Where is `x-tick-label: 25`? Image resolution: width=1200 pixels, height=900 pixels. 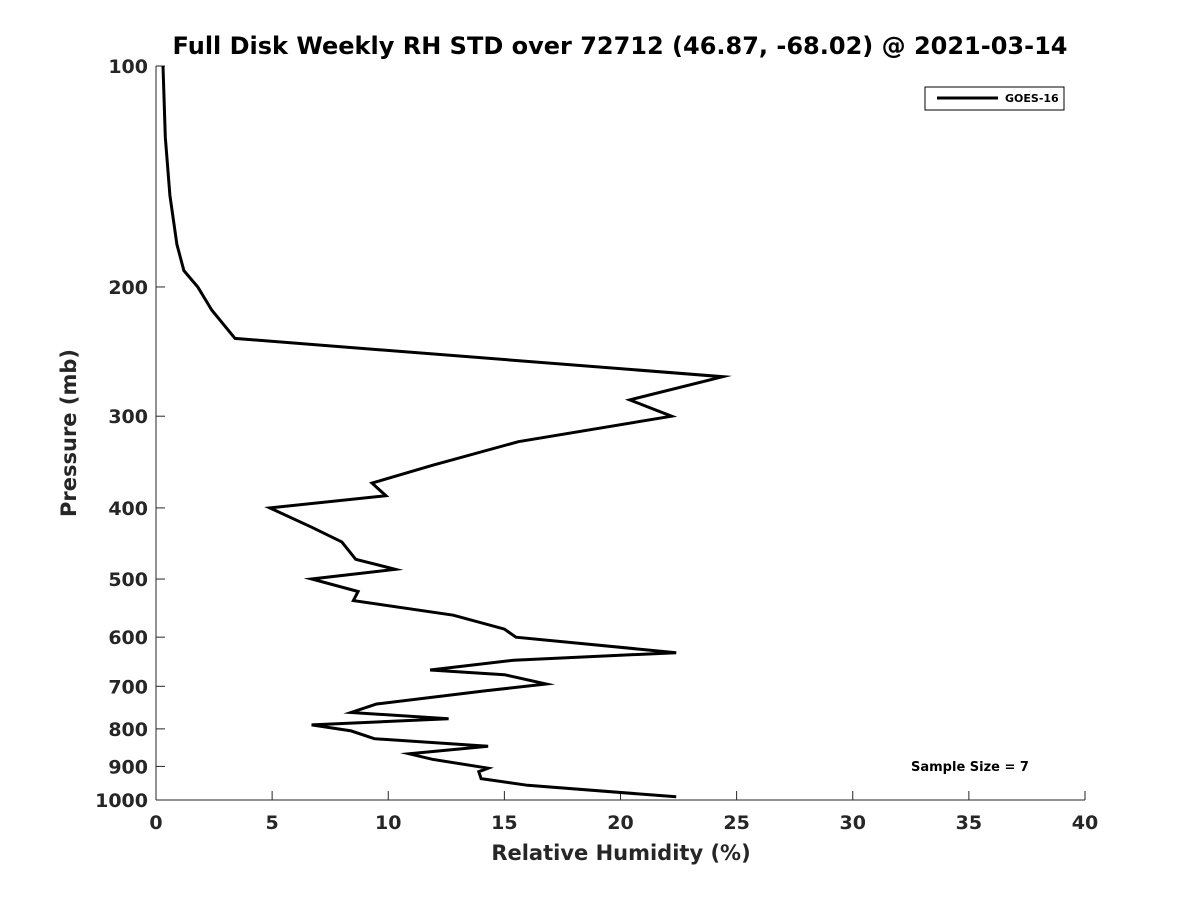 x-tick-label: 25 is located at coordinates (736, 823).